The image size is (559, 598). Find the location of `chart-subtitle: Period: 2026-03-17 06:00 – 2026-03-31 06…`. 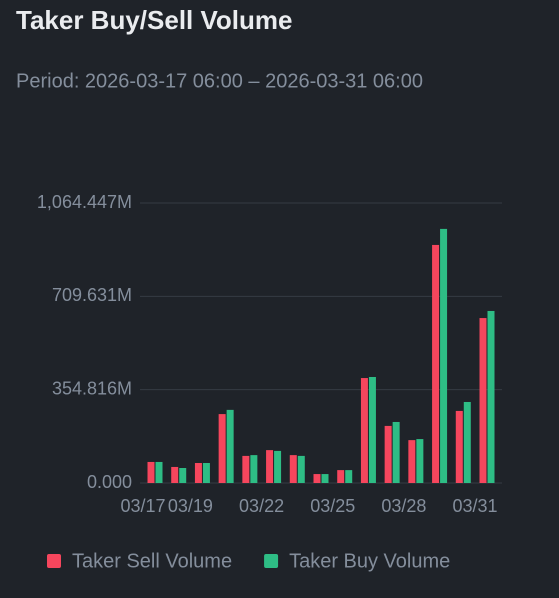

chart-subtitle: Period: 2026-03-17 06:00 – 2026-03-31 06… is located at coordinates (219, 81).